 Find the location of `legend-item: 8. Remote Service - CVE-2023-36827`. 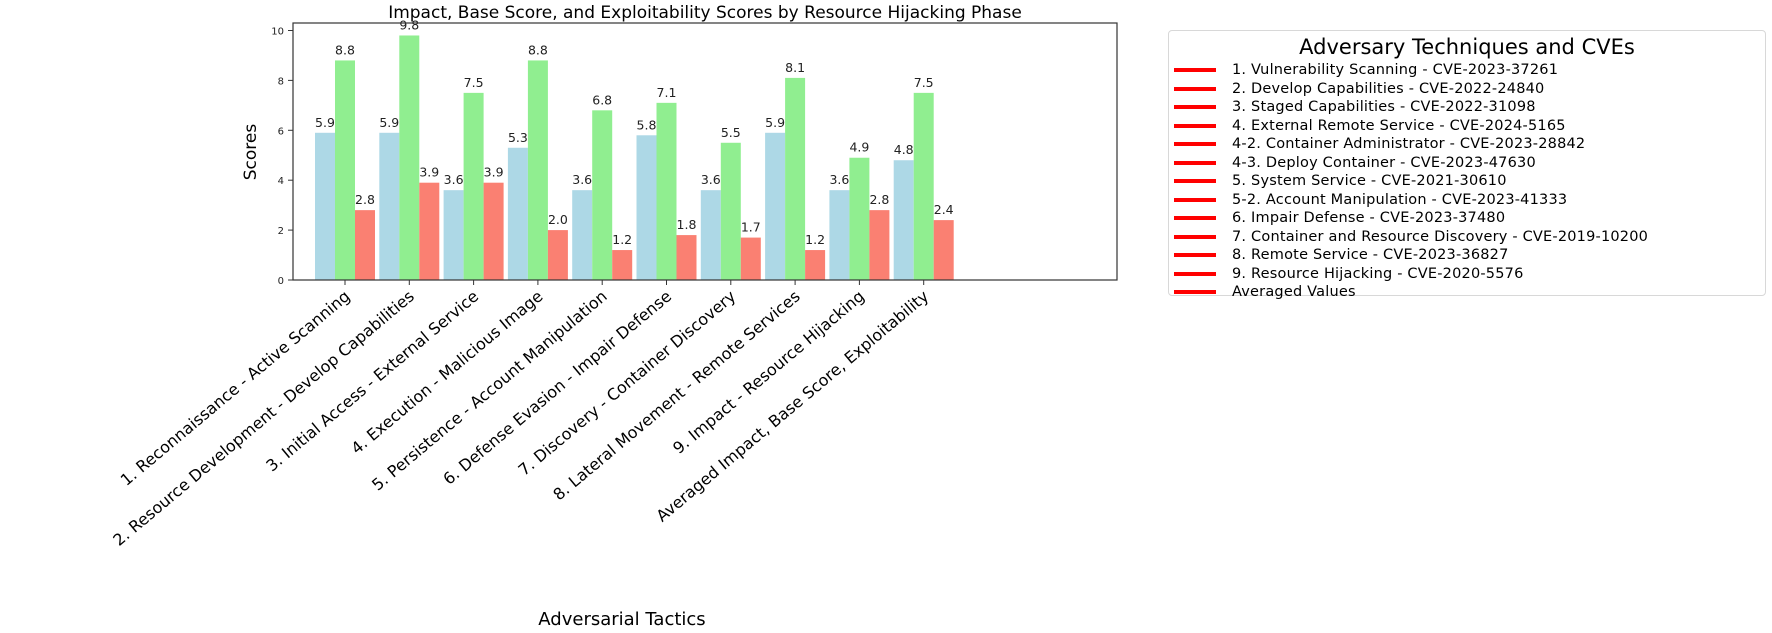

legend-item: 8. Remote Service - CVE-2023-36827 is located at coordinates (1467, 255).